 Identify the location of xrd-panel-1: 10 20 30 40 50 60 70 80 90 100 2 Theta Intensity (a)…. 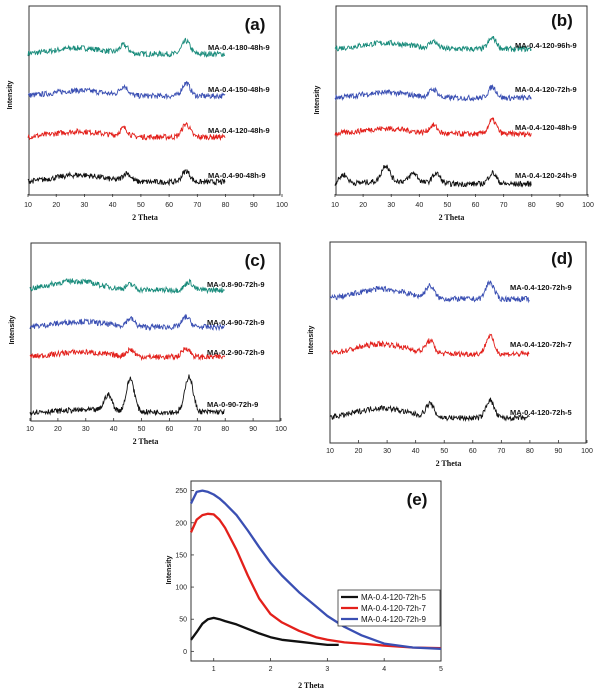
(147, 113).